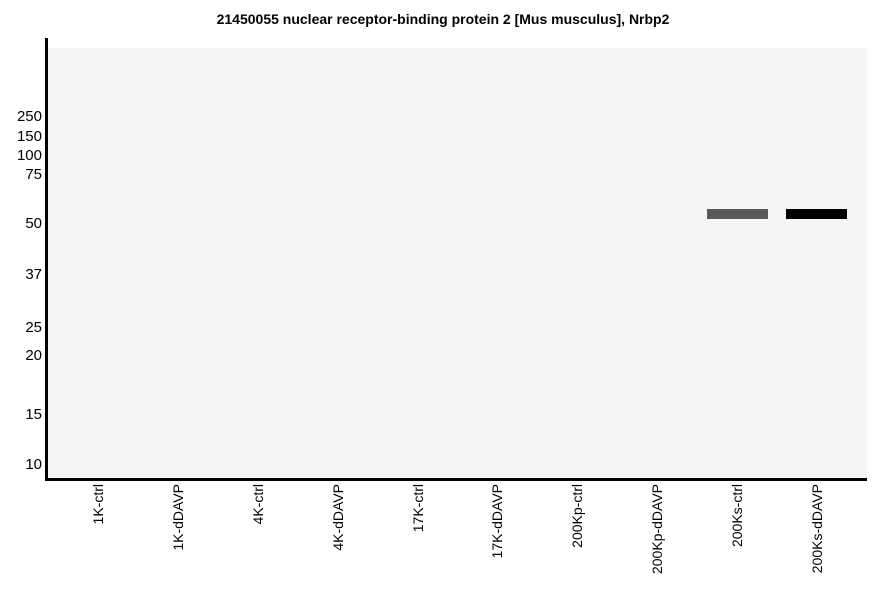 The image size is (886, 595). I want to click on lane-label-4K-dDAVP: 4K-dDAVP, so click(338, 517).